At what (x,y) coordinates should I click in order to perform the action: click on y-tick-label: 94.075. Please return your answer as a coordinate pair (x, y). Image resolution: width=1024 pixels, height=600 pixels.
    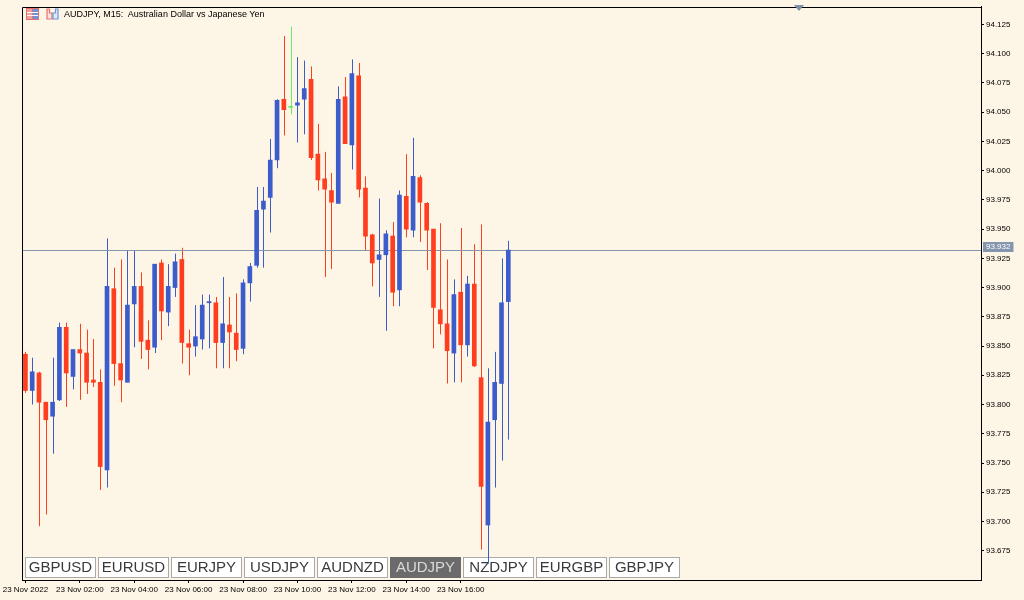
    Looking at the image, I should click on (999, 83).